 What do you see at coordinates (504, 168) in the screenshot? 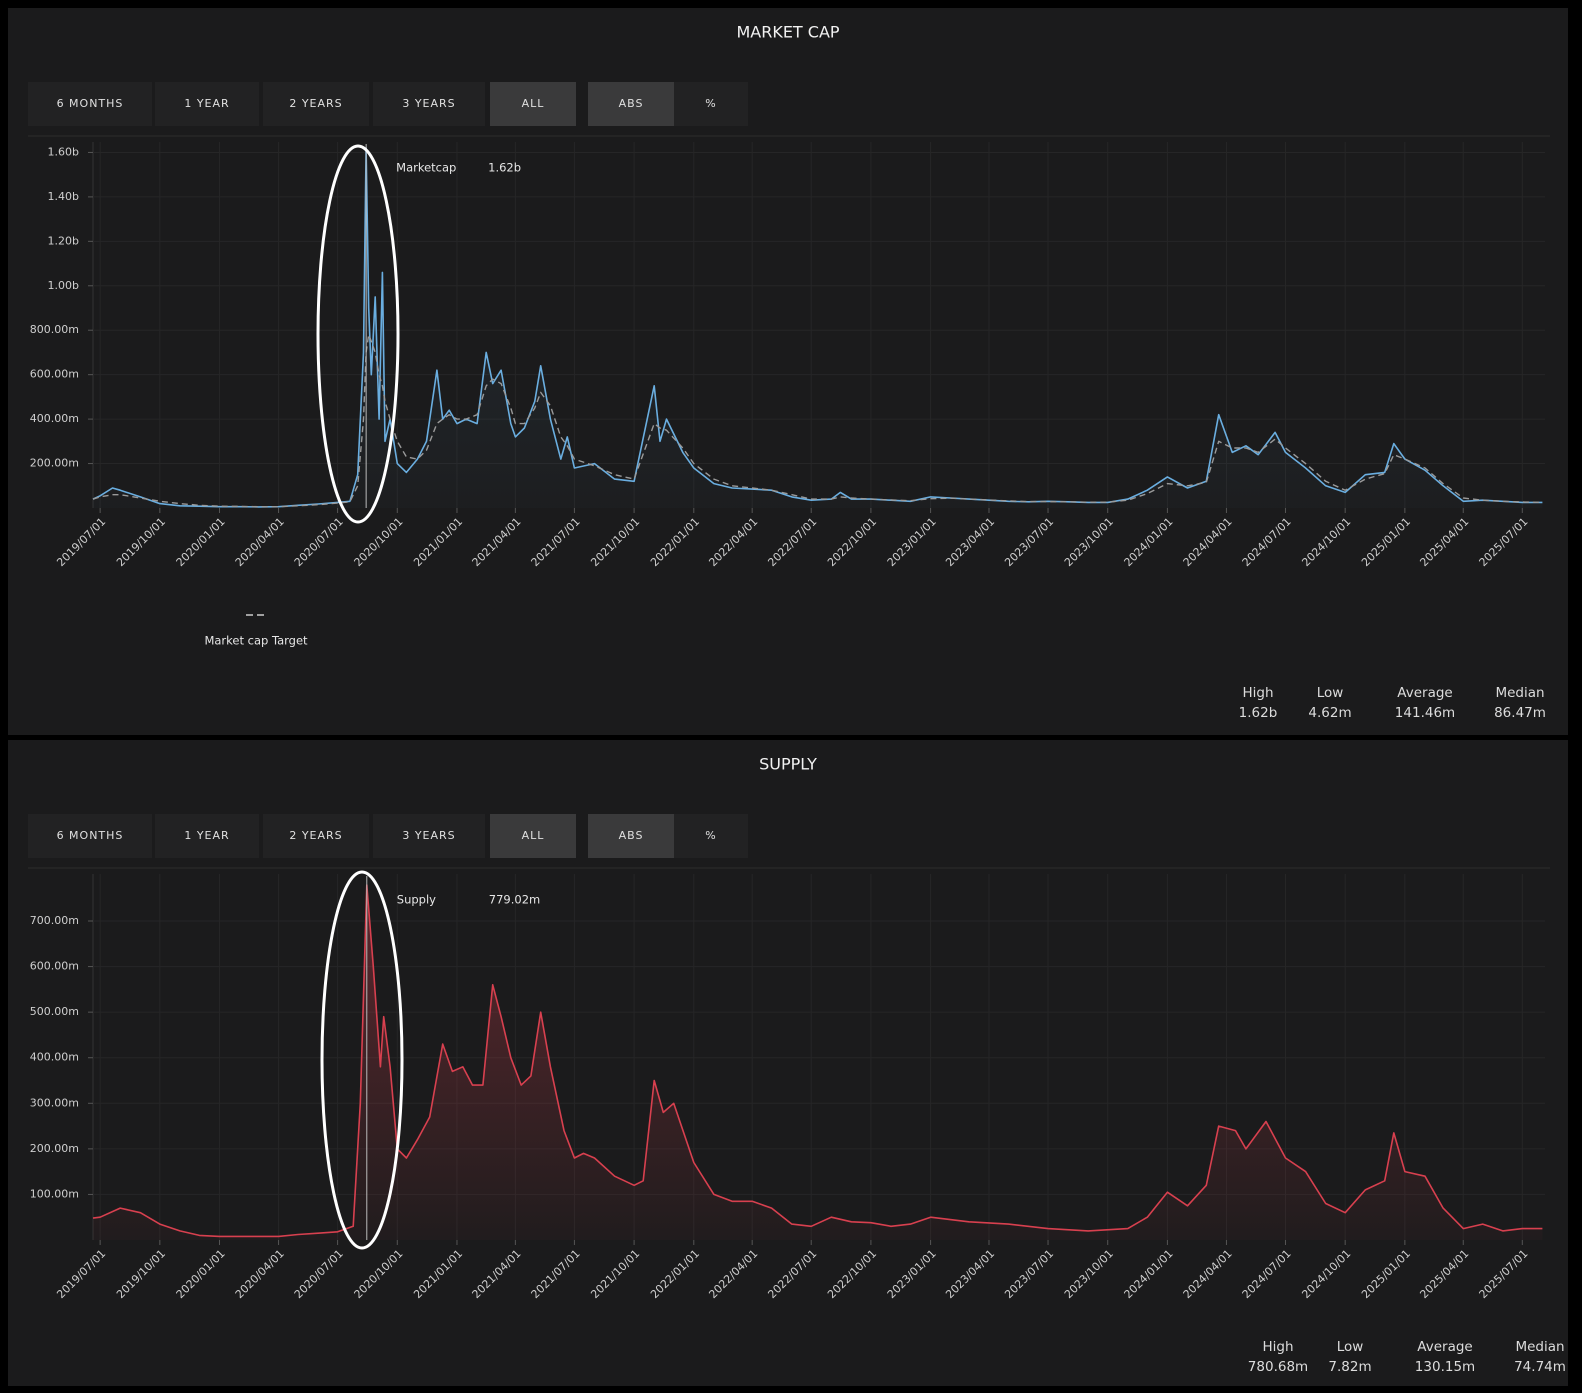
I see `tooltip-value: 1.62b` at bounding box center [504, 168].